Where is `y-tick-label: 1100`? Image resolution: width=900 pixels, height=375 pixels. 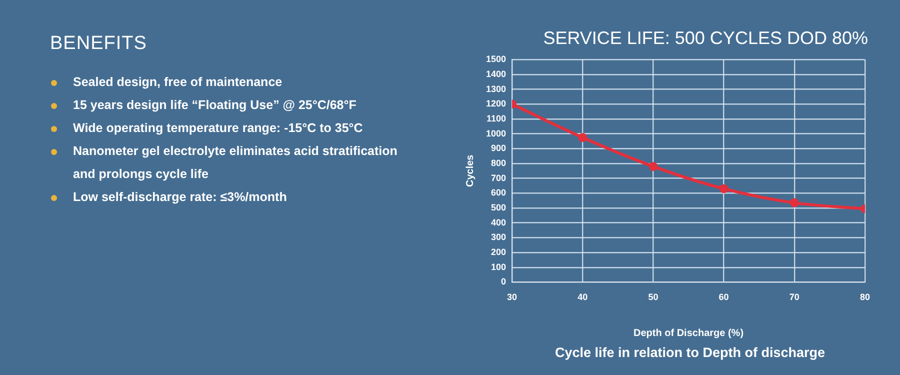
y-tick-label: 1100 is located at coordinates (496, 118).